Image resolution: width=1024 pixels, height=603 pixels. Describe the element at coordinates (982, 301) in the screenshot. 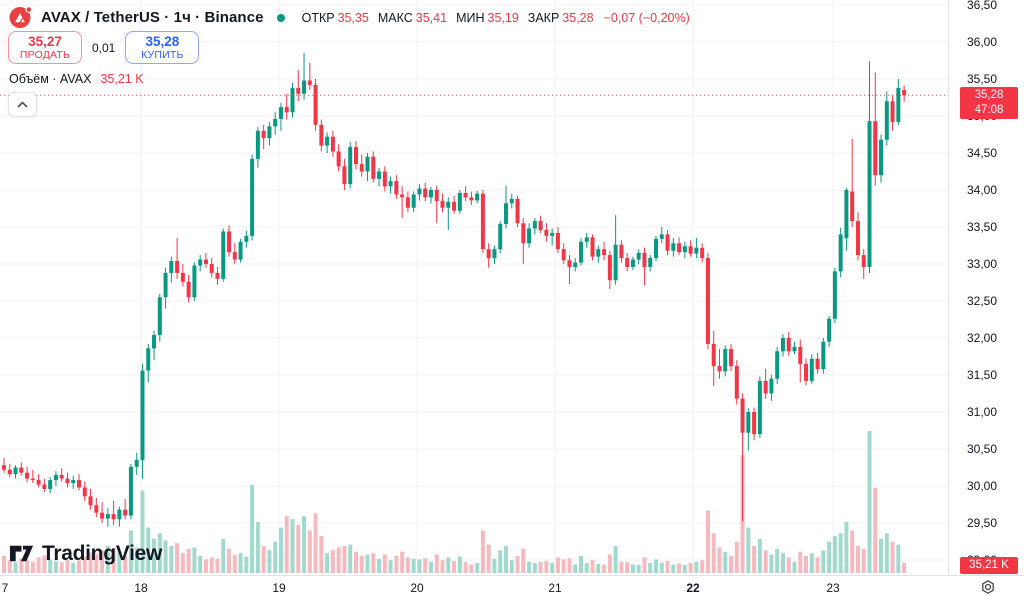

I see `price-axis-label: 32,50` at that location.